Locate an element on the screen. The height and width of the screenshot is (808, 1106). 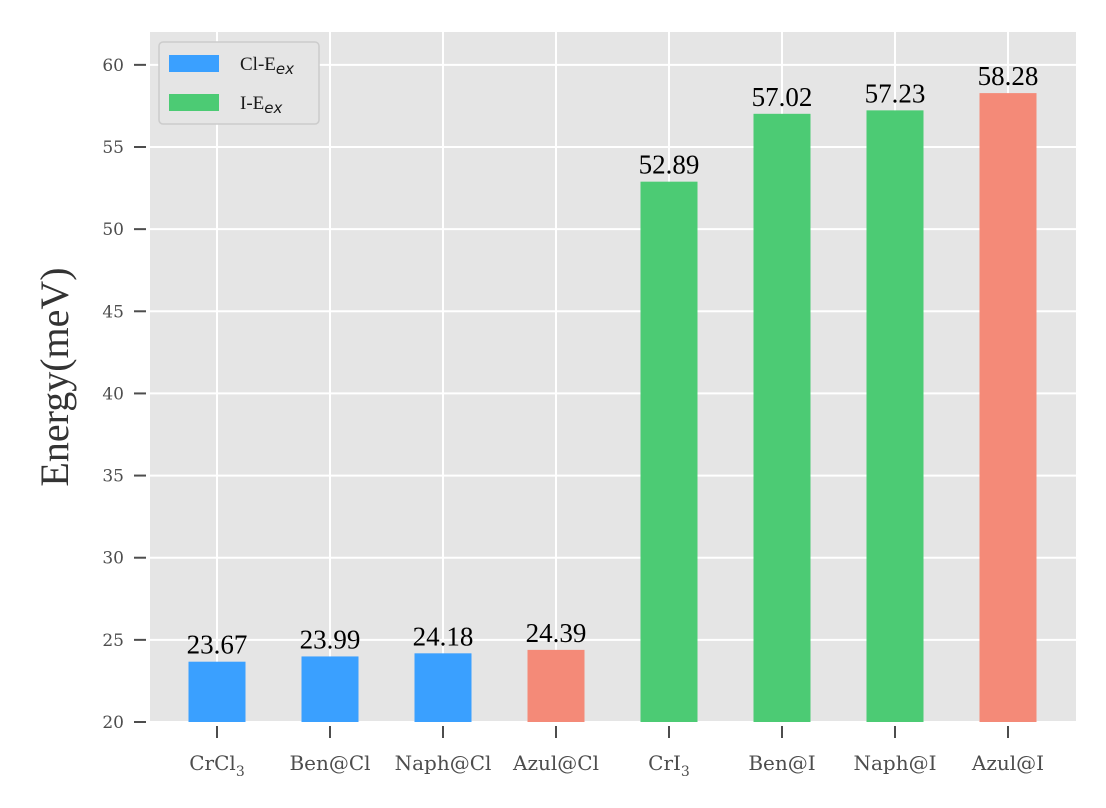
bar-value-label: 23.99 is located at coordinates (330, 639).